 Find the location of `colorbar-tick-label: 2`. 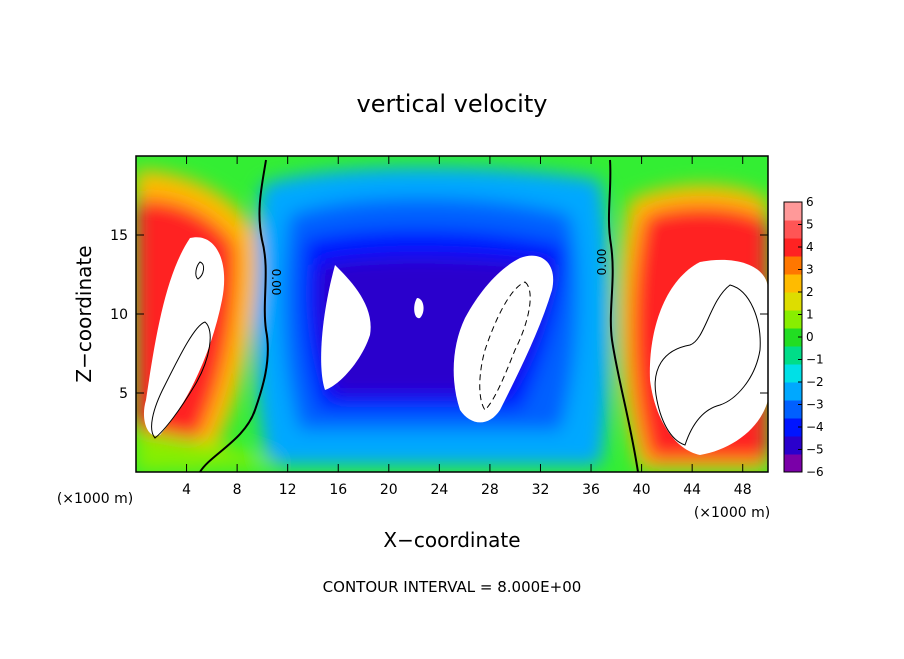

colorbar-tick-label: 2 is located at coordinates (810, 292).